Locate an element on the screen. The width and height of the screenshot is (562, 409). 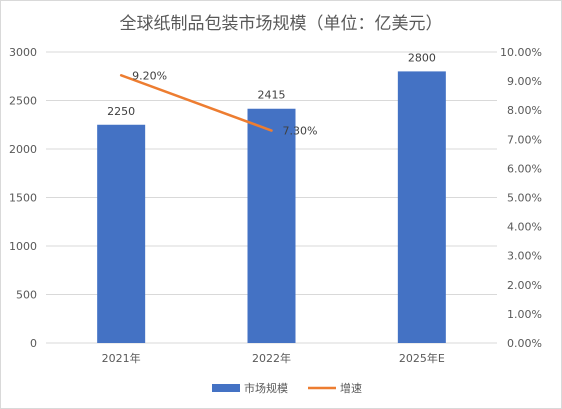
growth-line is located at coordinates (196, 103).